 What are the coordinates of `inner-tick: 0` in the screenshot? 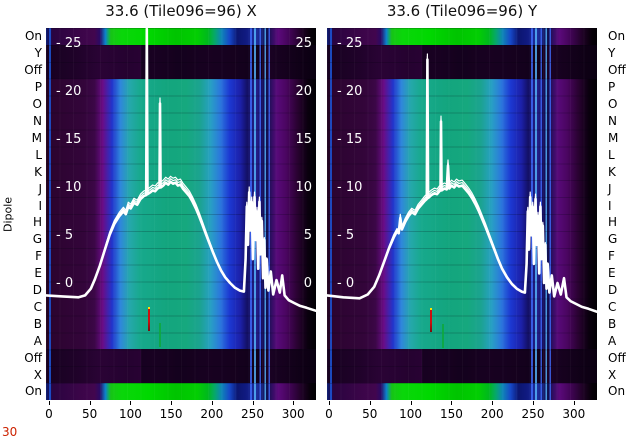 It's located at (307, 283).